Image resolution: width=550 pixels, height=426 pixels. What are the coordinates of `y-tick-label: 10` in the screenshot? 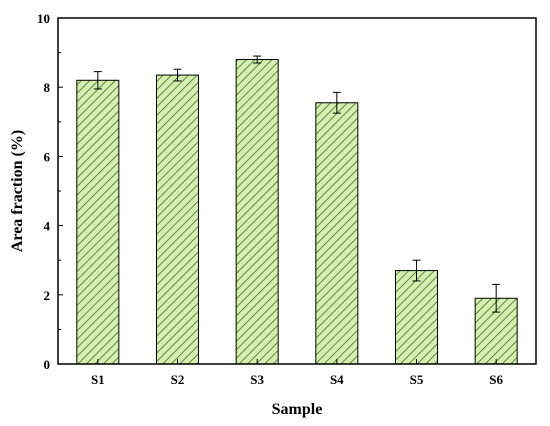 It's located at (43, 18).